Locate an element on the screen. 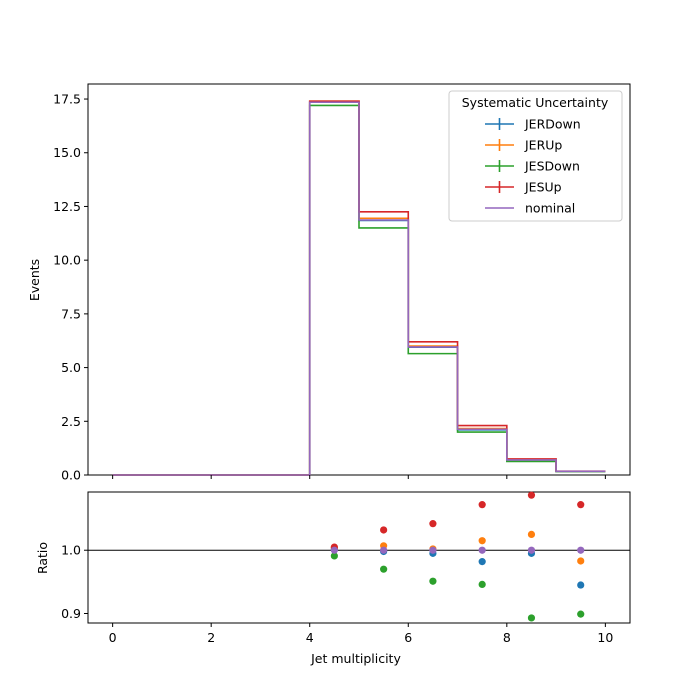 The height and width of the screenshot is (700, 700). ratio-y-tick-label: 1.0 is located at coordinates (71, 550).